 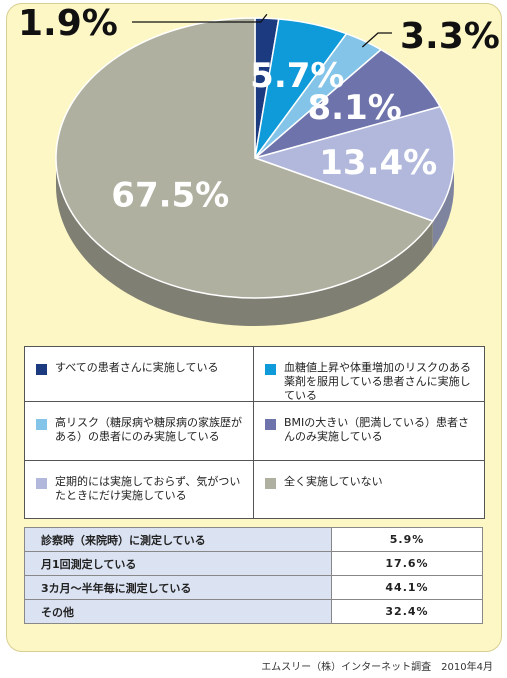 What do you see at coordinates (407, 611) in the screenshot?
I see `table-cell-value: 32.4%` at bounding box center [407, 611].